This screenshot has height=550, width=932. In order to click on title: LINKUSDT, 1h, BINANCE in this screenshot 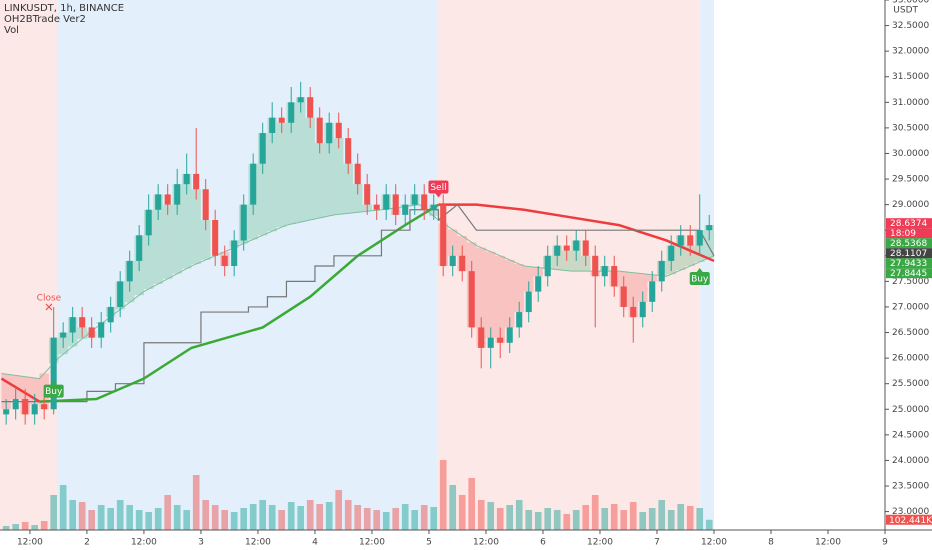, I will do `click(64, 8)`.